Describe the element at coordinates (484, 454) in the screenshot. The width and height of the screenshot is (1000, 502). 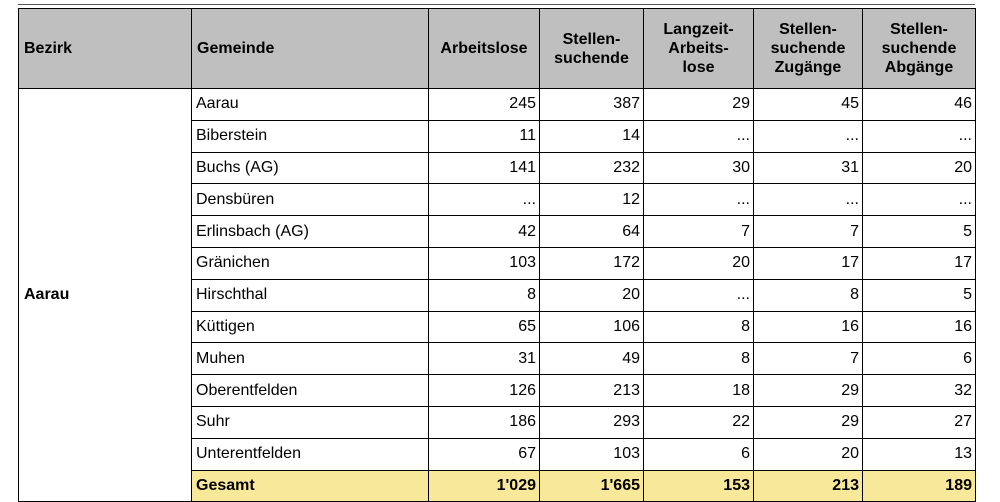
I see `value-cell: 67` at that location.